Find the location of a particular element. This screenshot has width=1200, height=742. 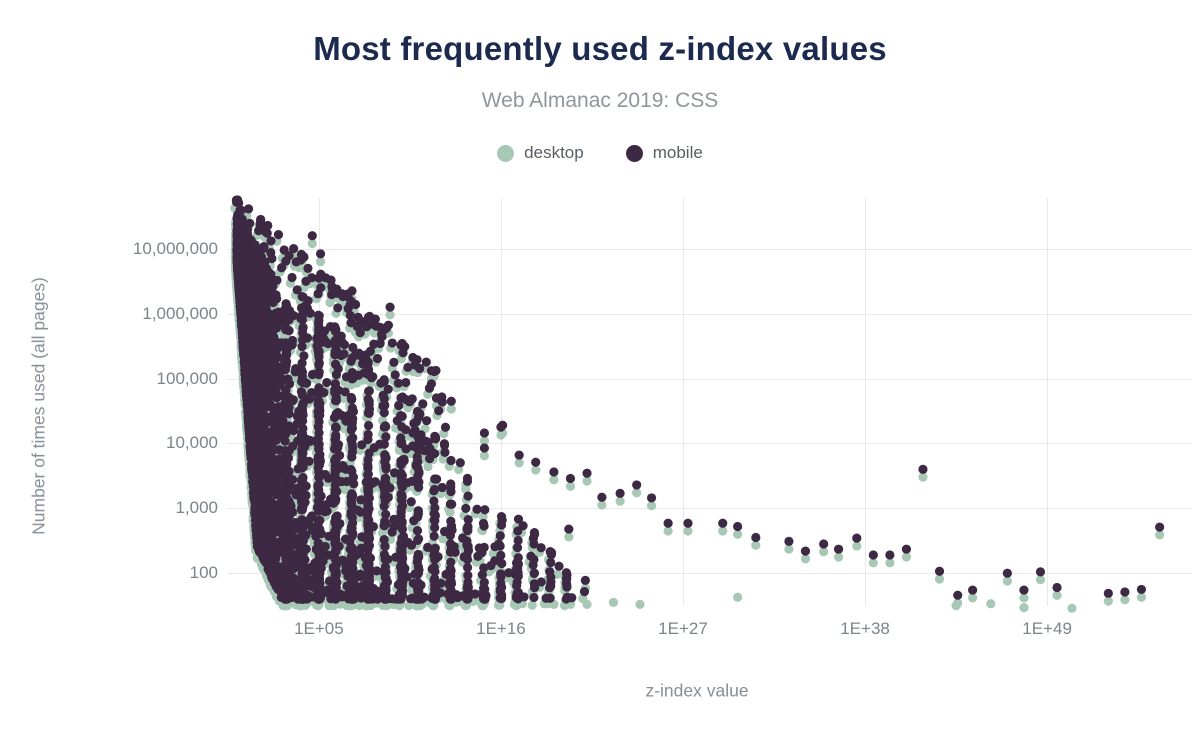

y-axis-title: Number of times used (all pages) is located at coordinates (38, 406).